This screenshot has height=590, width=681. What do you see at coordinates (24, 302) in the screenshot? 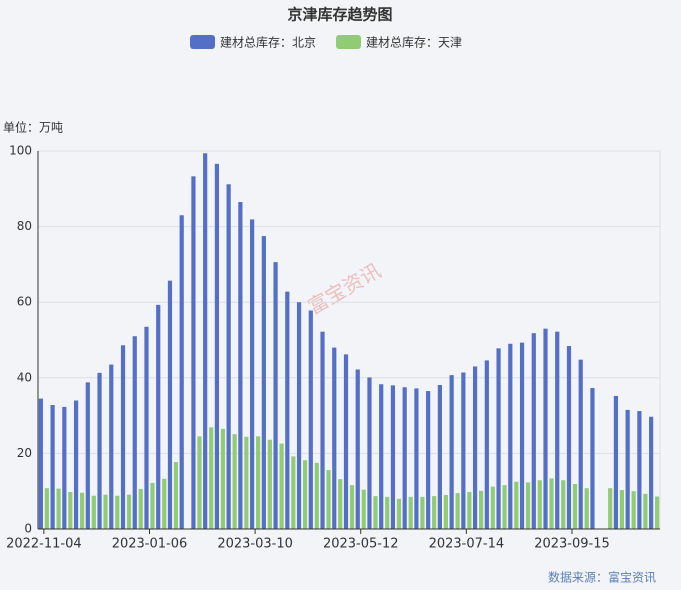
I see `y-tick-label: 60` at bounding box center [24, 302].